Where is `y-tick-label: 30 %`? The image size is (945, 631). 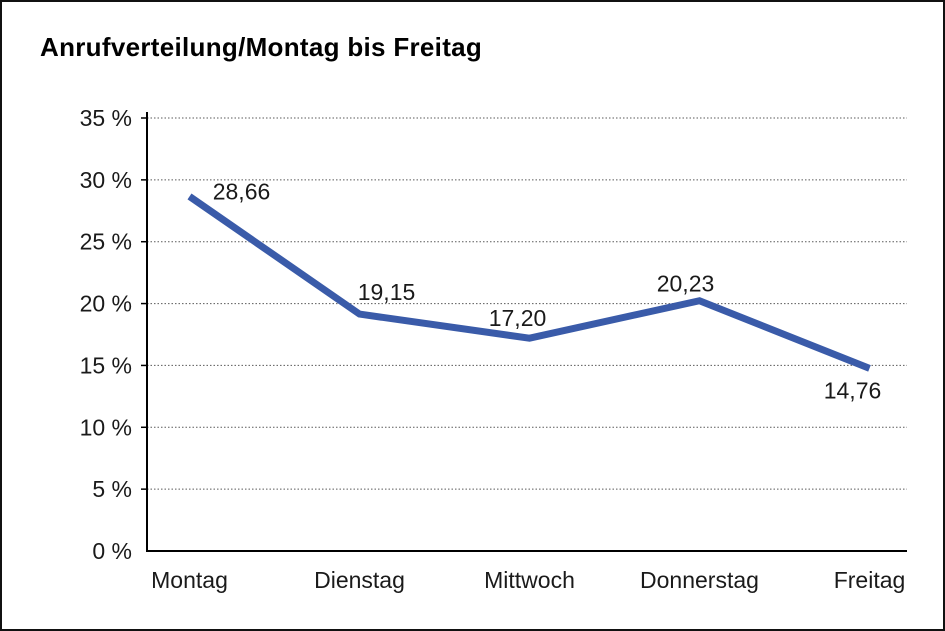 y-tick-label: 30 % is located at coordinates (106, 180).